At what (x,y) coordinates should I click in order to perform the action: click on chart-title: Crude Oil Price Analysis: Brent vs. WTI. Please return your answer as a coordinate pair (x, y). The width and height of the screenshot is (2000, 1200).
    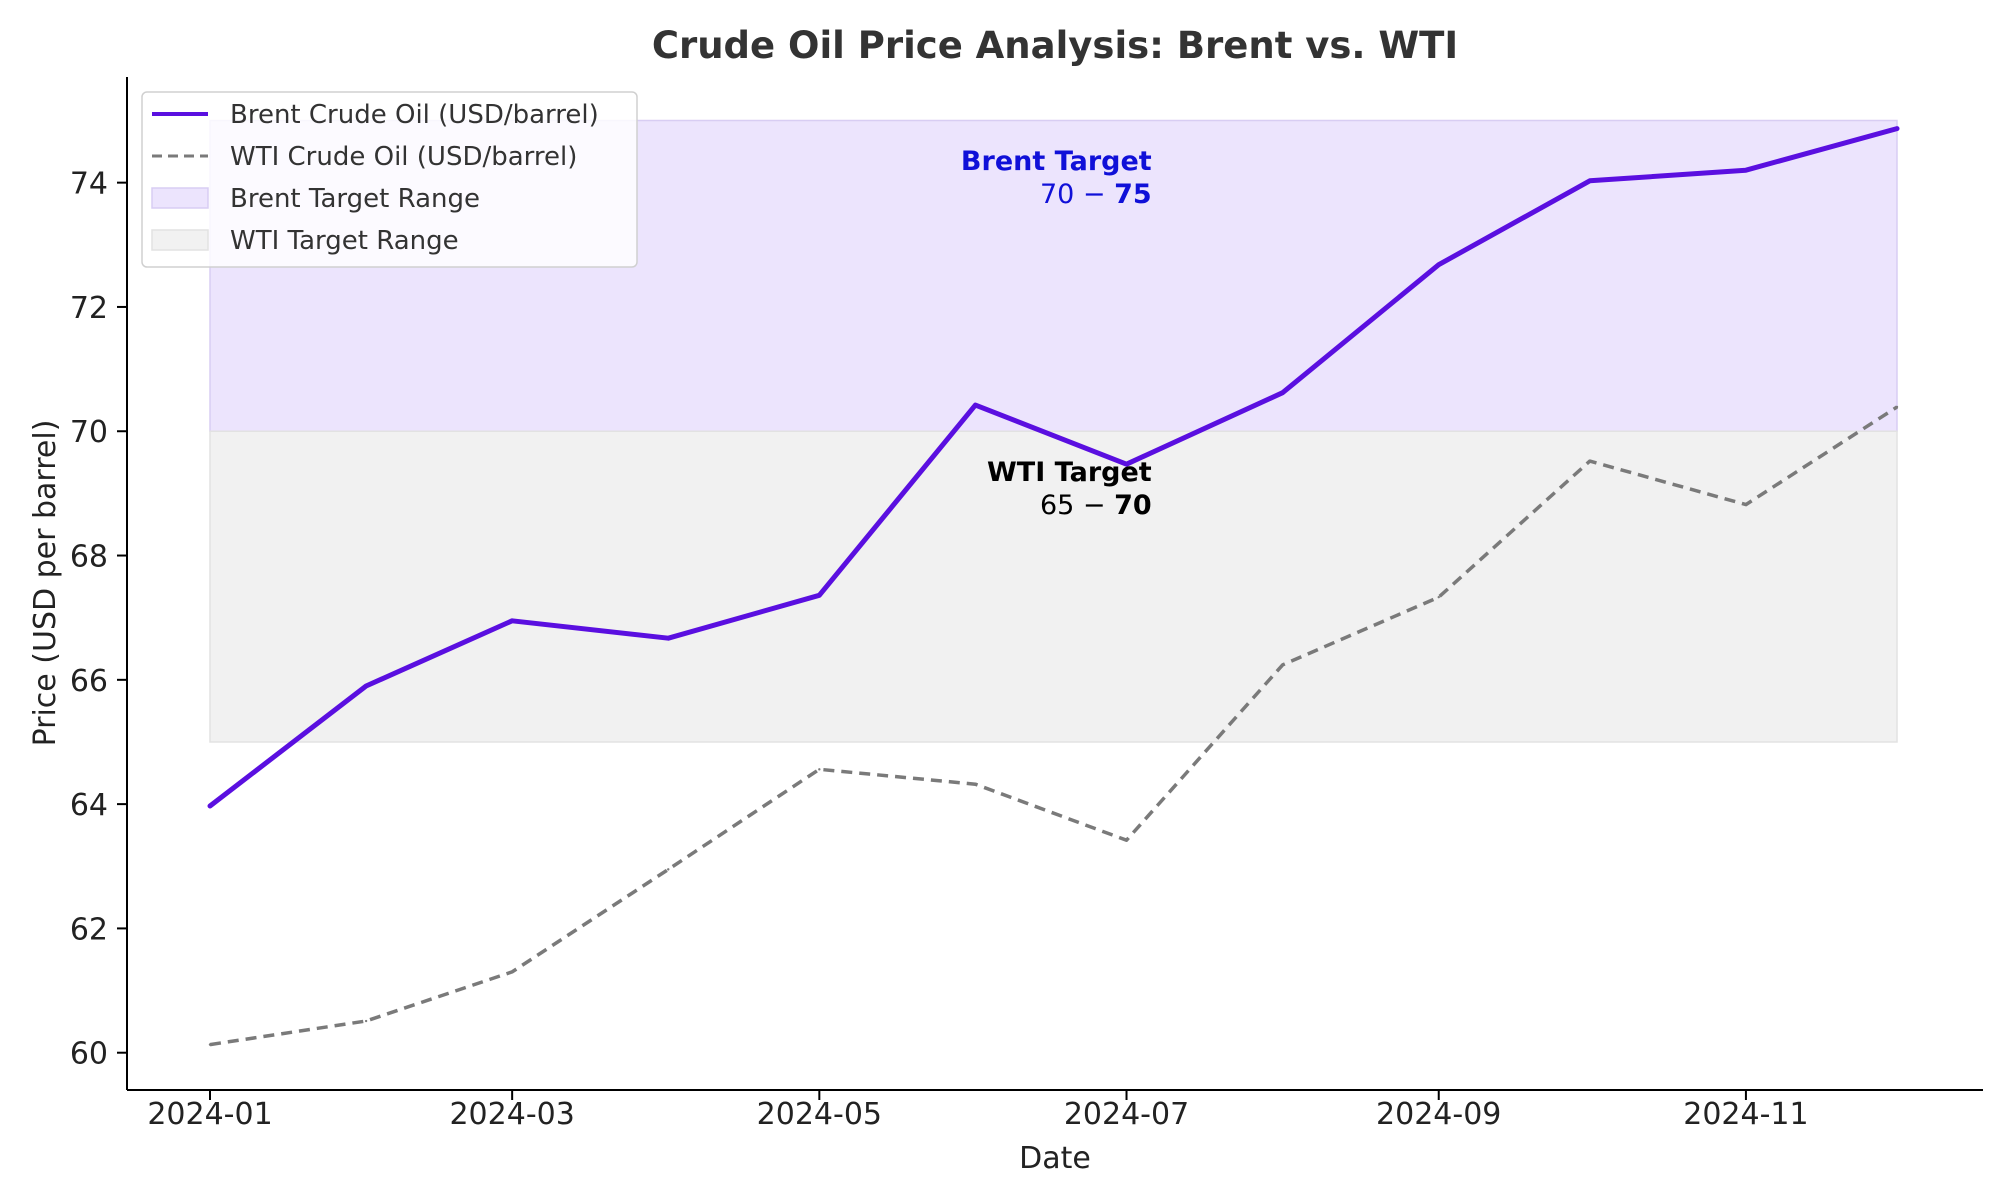
    Looking at the image, I should click on (1055, 45).